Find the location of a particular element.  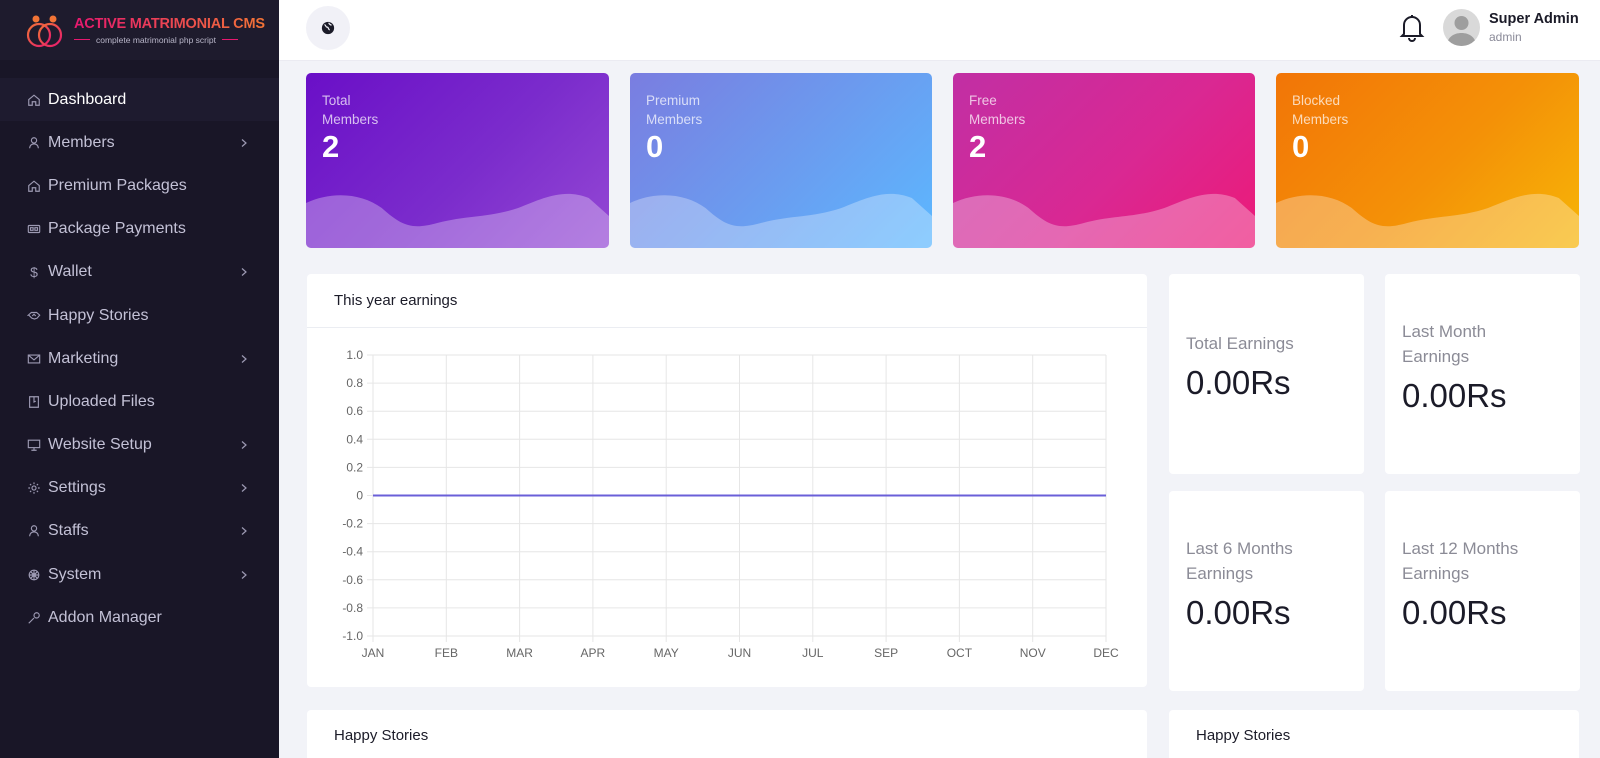

sidebar-item-premium-packages: Premium Packages is located at coordinates (139, 185).